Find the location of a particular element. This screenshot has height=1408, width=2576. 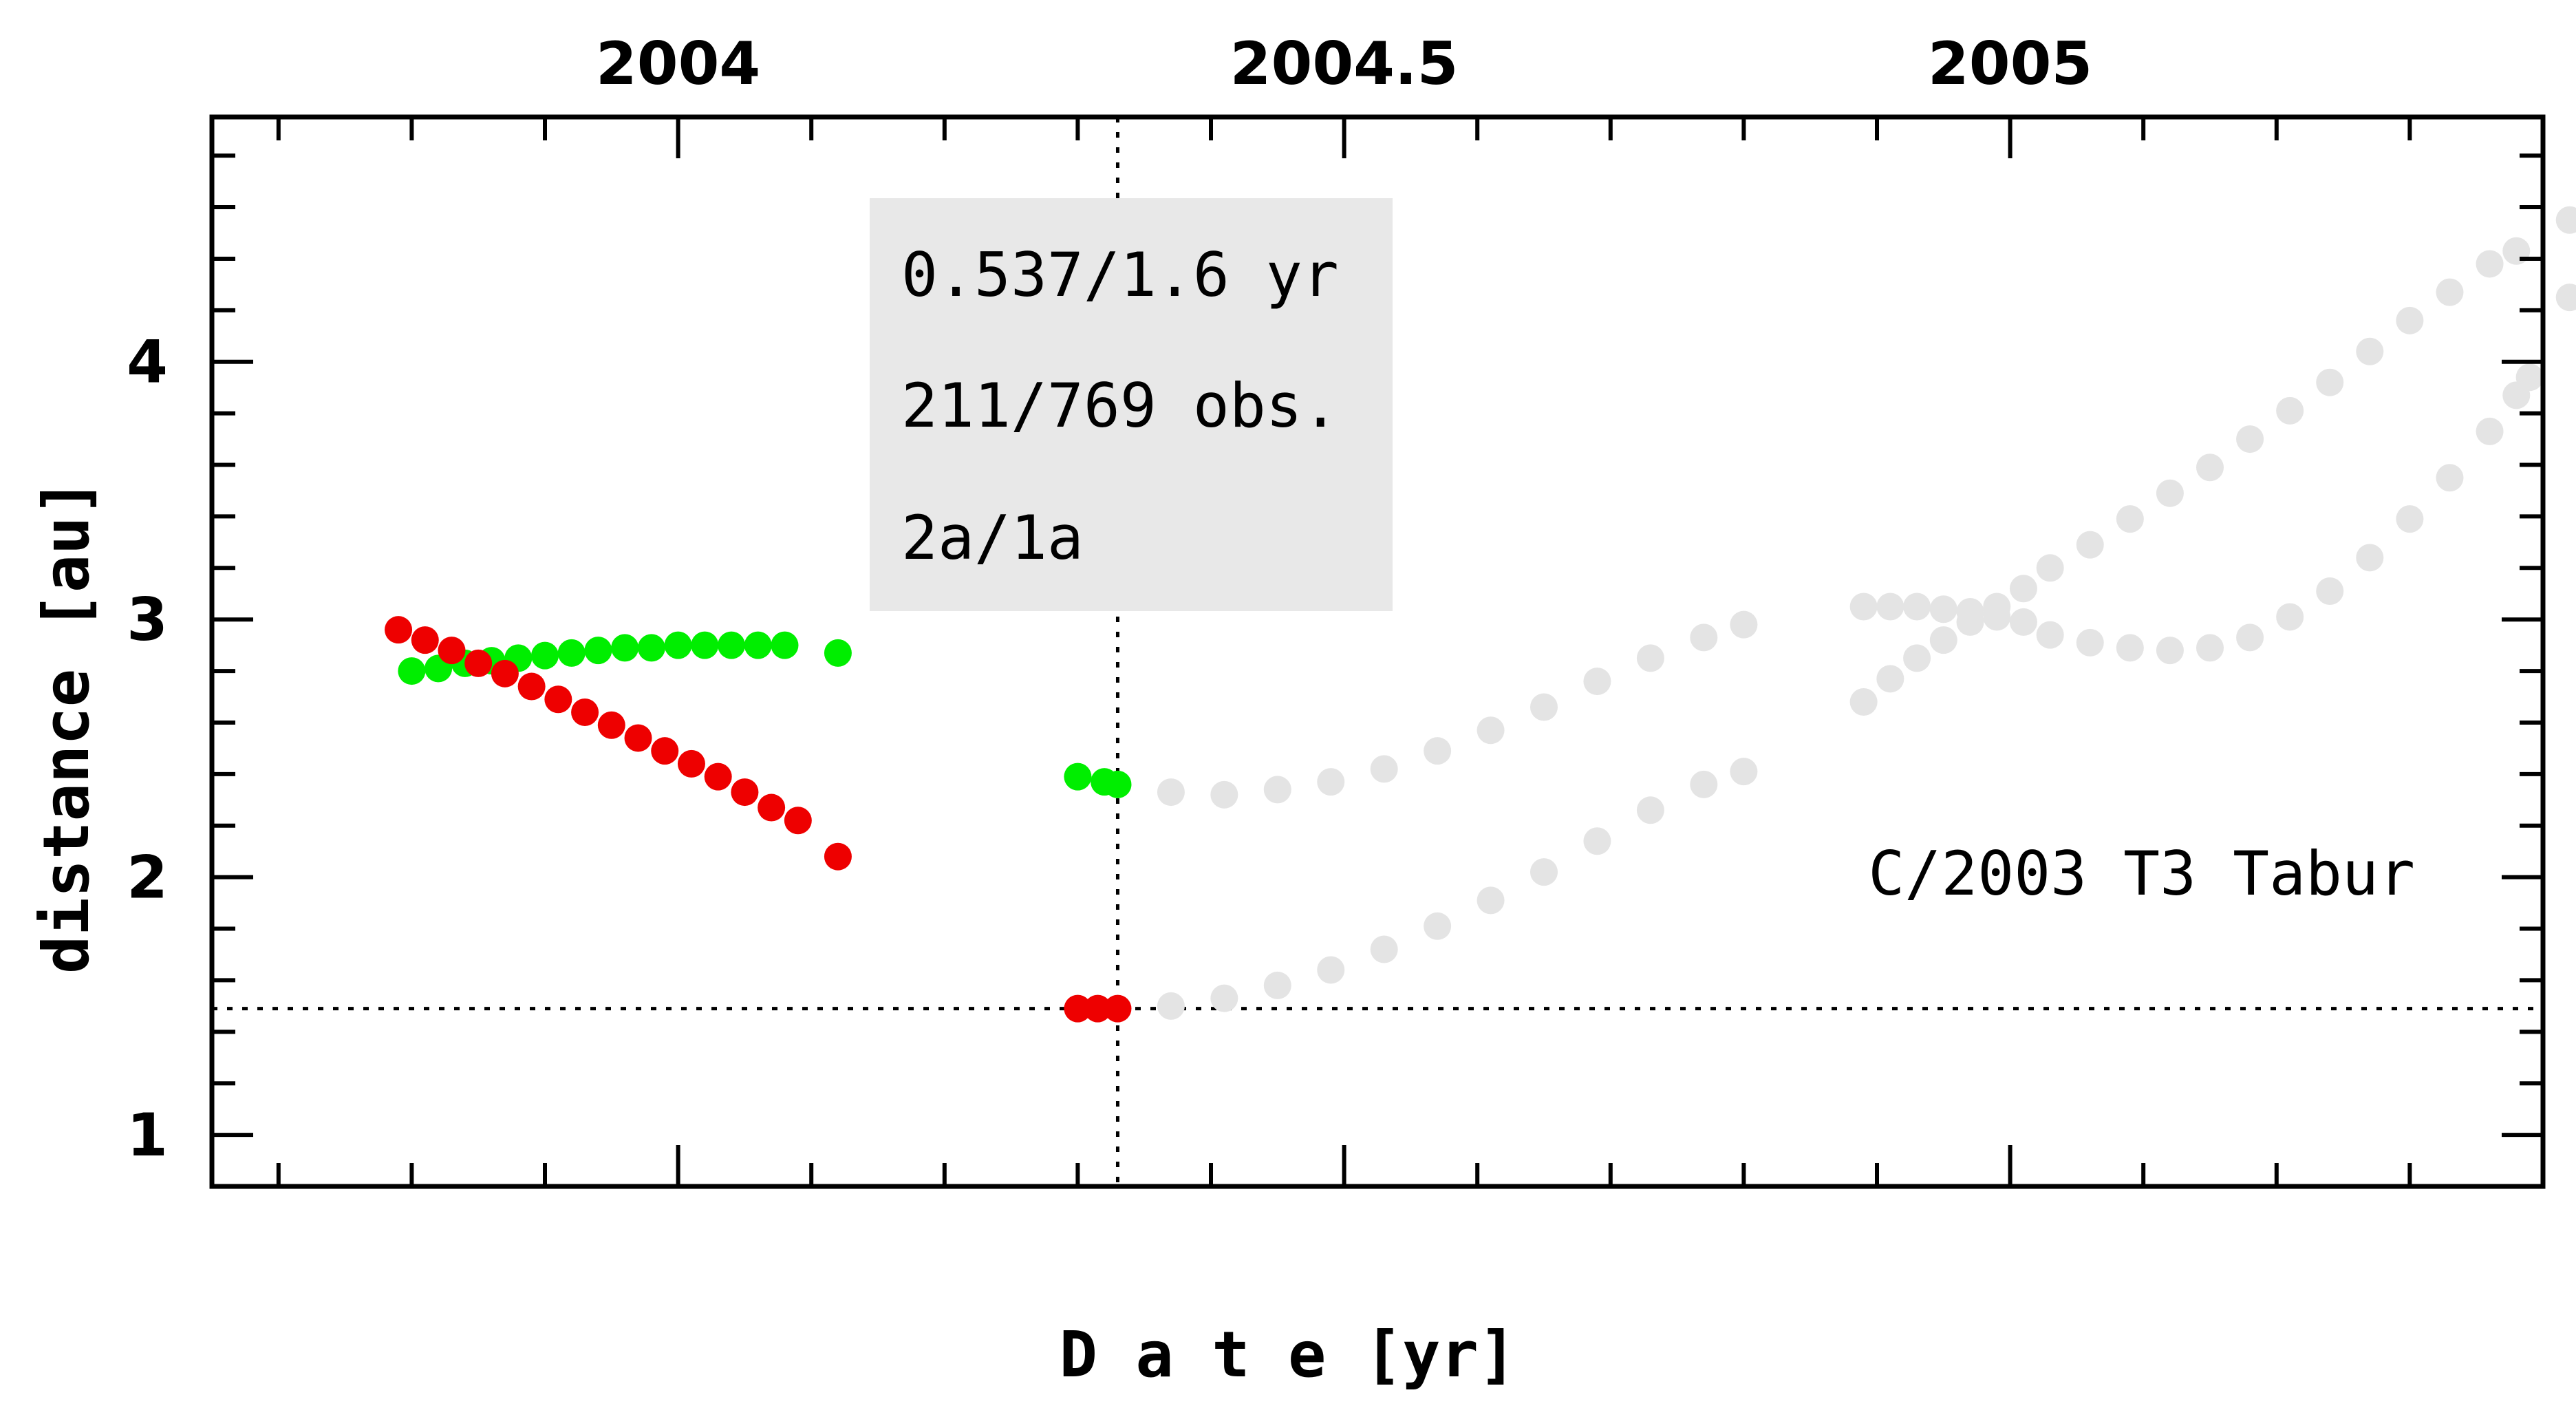

y-axis-label: distance [au] is located at coordinates (66, 726).